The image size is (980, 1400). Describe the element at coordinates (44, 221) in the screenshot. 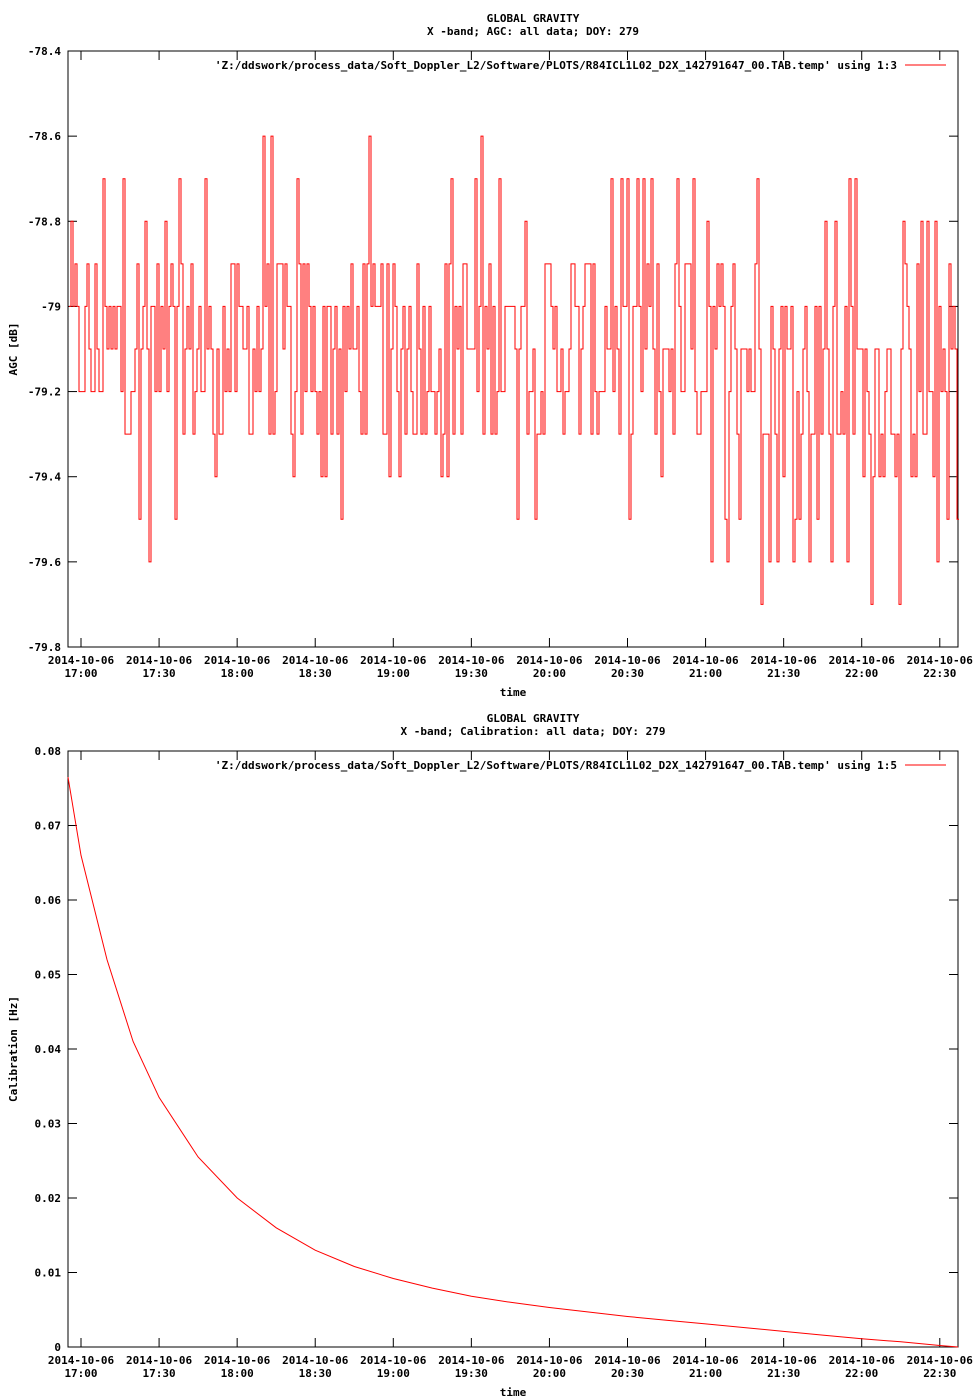

I see `y-tick-label: -78.8` at that location.